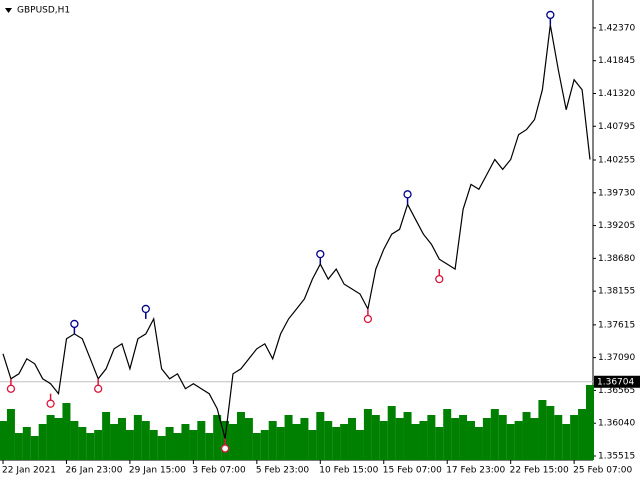 This screenshot has height=480, width=640. I want to click on y-tick-label: 1.37090, so click(616, 358).